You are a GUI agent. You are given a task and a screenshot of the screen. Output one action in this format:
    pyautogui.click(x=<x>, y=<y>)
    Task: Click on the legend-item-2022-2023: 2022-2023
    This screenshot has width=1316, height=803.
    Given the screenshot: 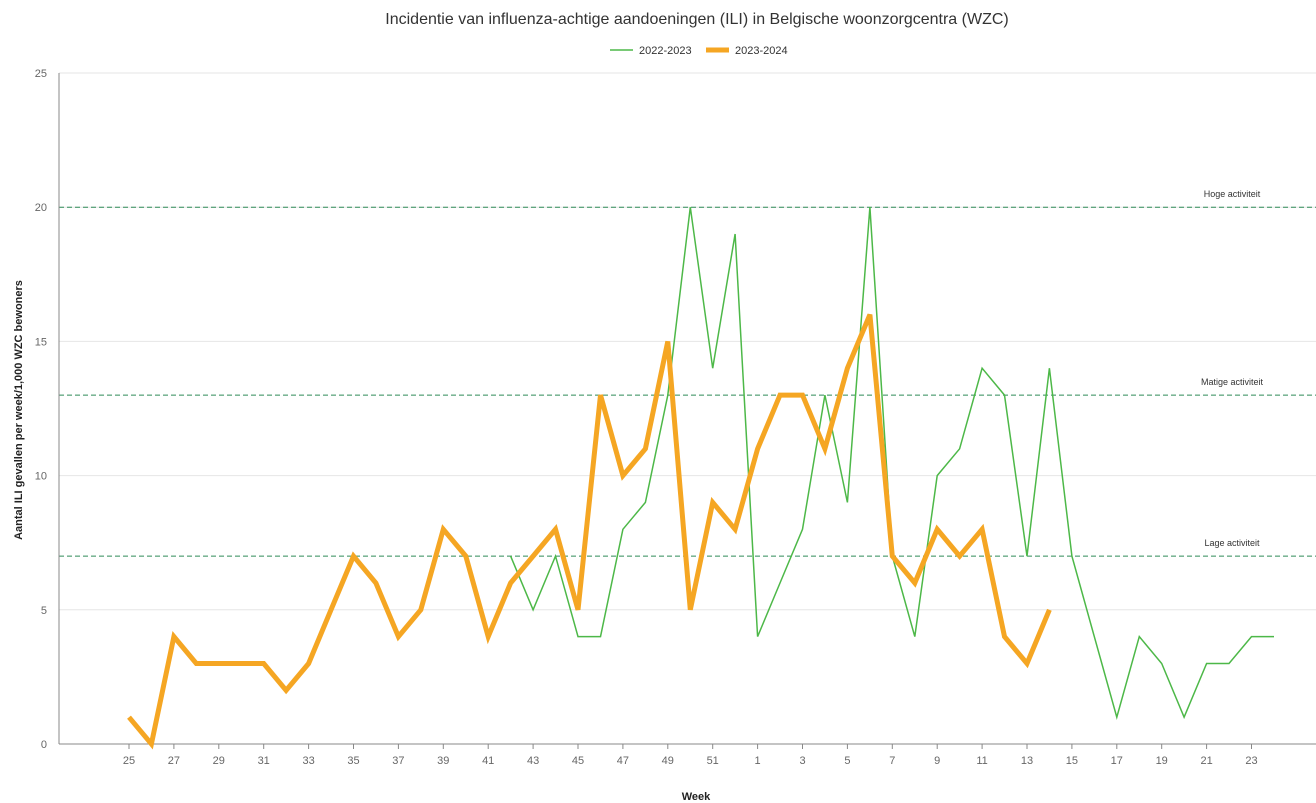 What is the action you would take?
    pyautogui.click(x=651, y=51)
    